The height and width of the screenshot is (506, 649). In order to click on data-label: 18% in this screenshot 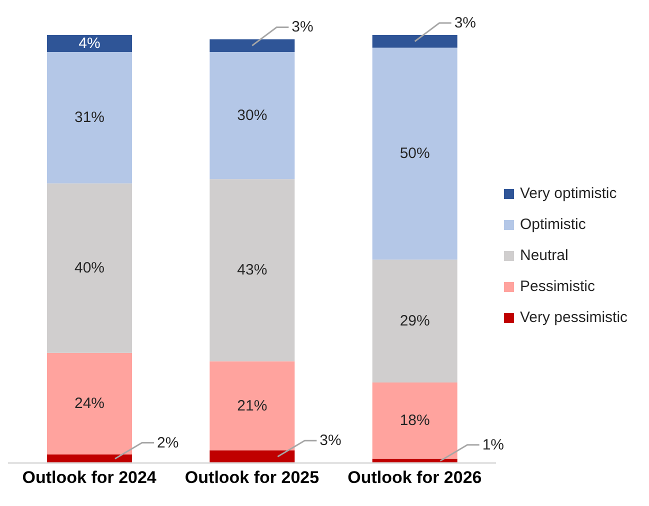, I will do `click(415, 421)`.